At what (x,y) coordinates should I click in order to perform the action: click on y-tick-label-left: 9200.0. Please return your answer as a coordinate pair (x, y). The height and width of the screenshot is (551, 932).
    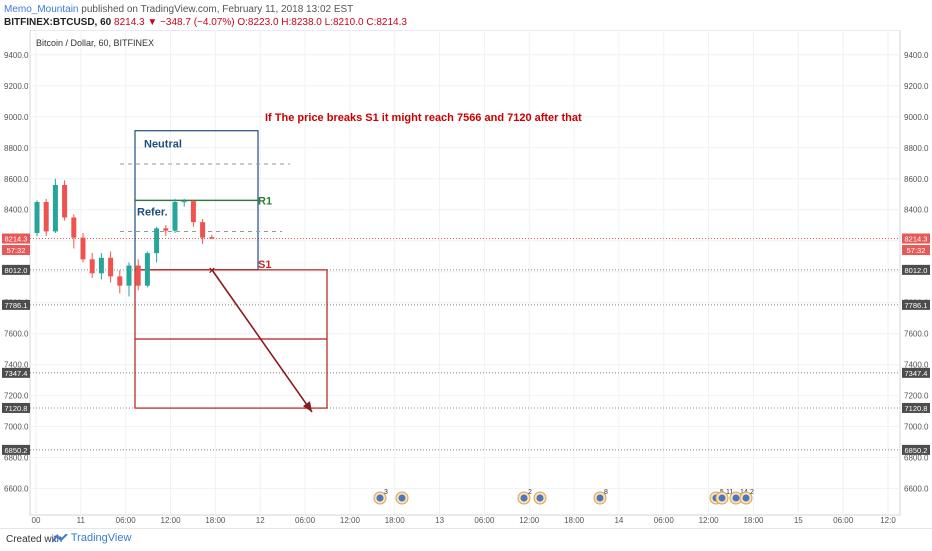
    Looking at the image, I should click on (16, 86).